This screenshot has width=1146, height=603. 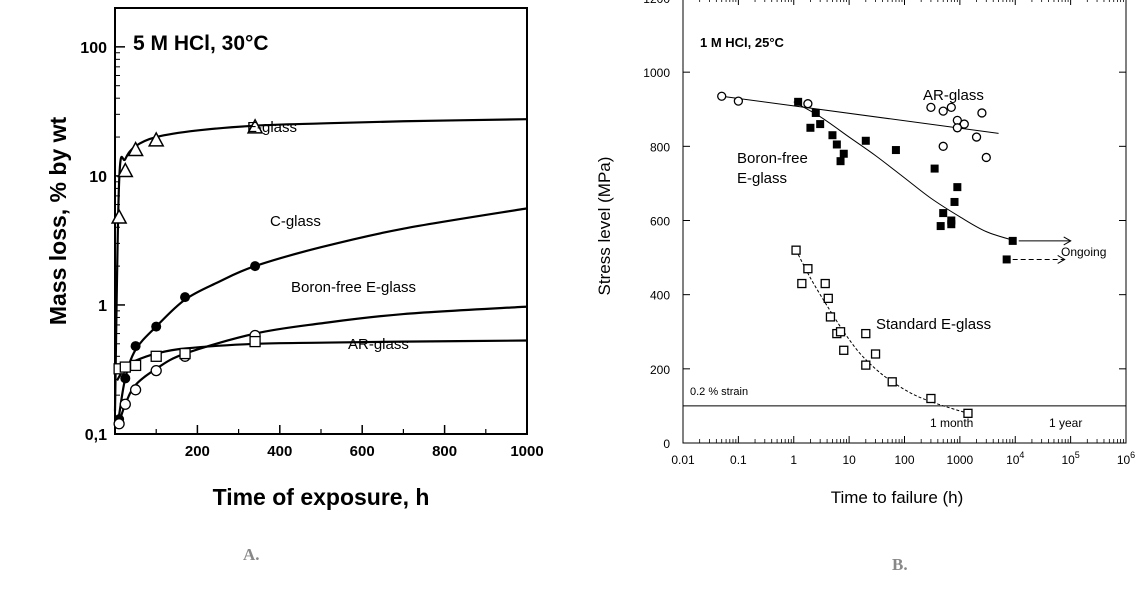 What do you see at coordinates (362, 451) in the screenshot?
I see `panel-a-x-tick-label: 600` at bounding box center [362, 451].